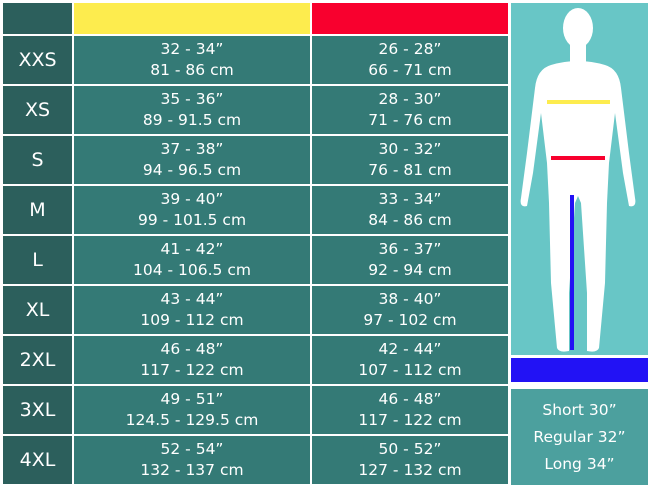 The image size is (650, 488). What do you see at coordinates (578, 102) in the screenshot?
I see `chest-measure-line` at bounding box center [578, 102].